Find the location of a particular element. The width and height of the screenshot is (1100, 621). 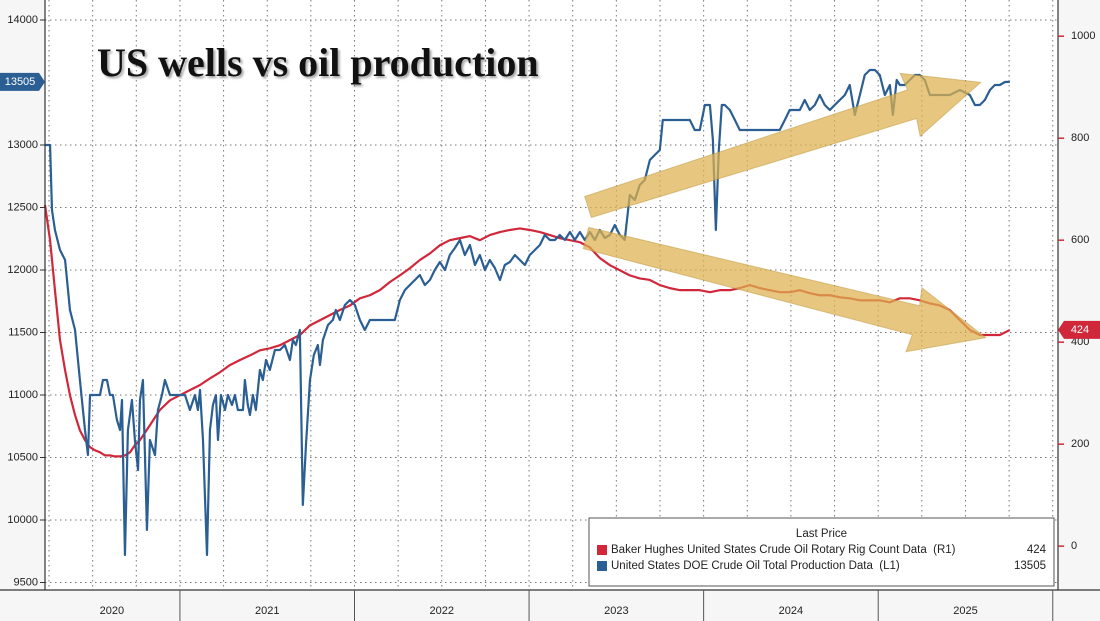

y2-tick-label: 200 is located at coordinates (1080, 444).